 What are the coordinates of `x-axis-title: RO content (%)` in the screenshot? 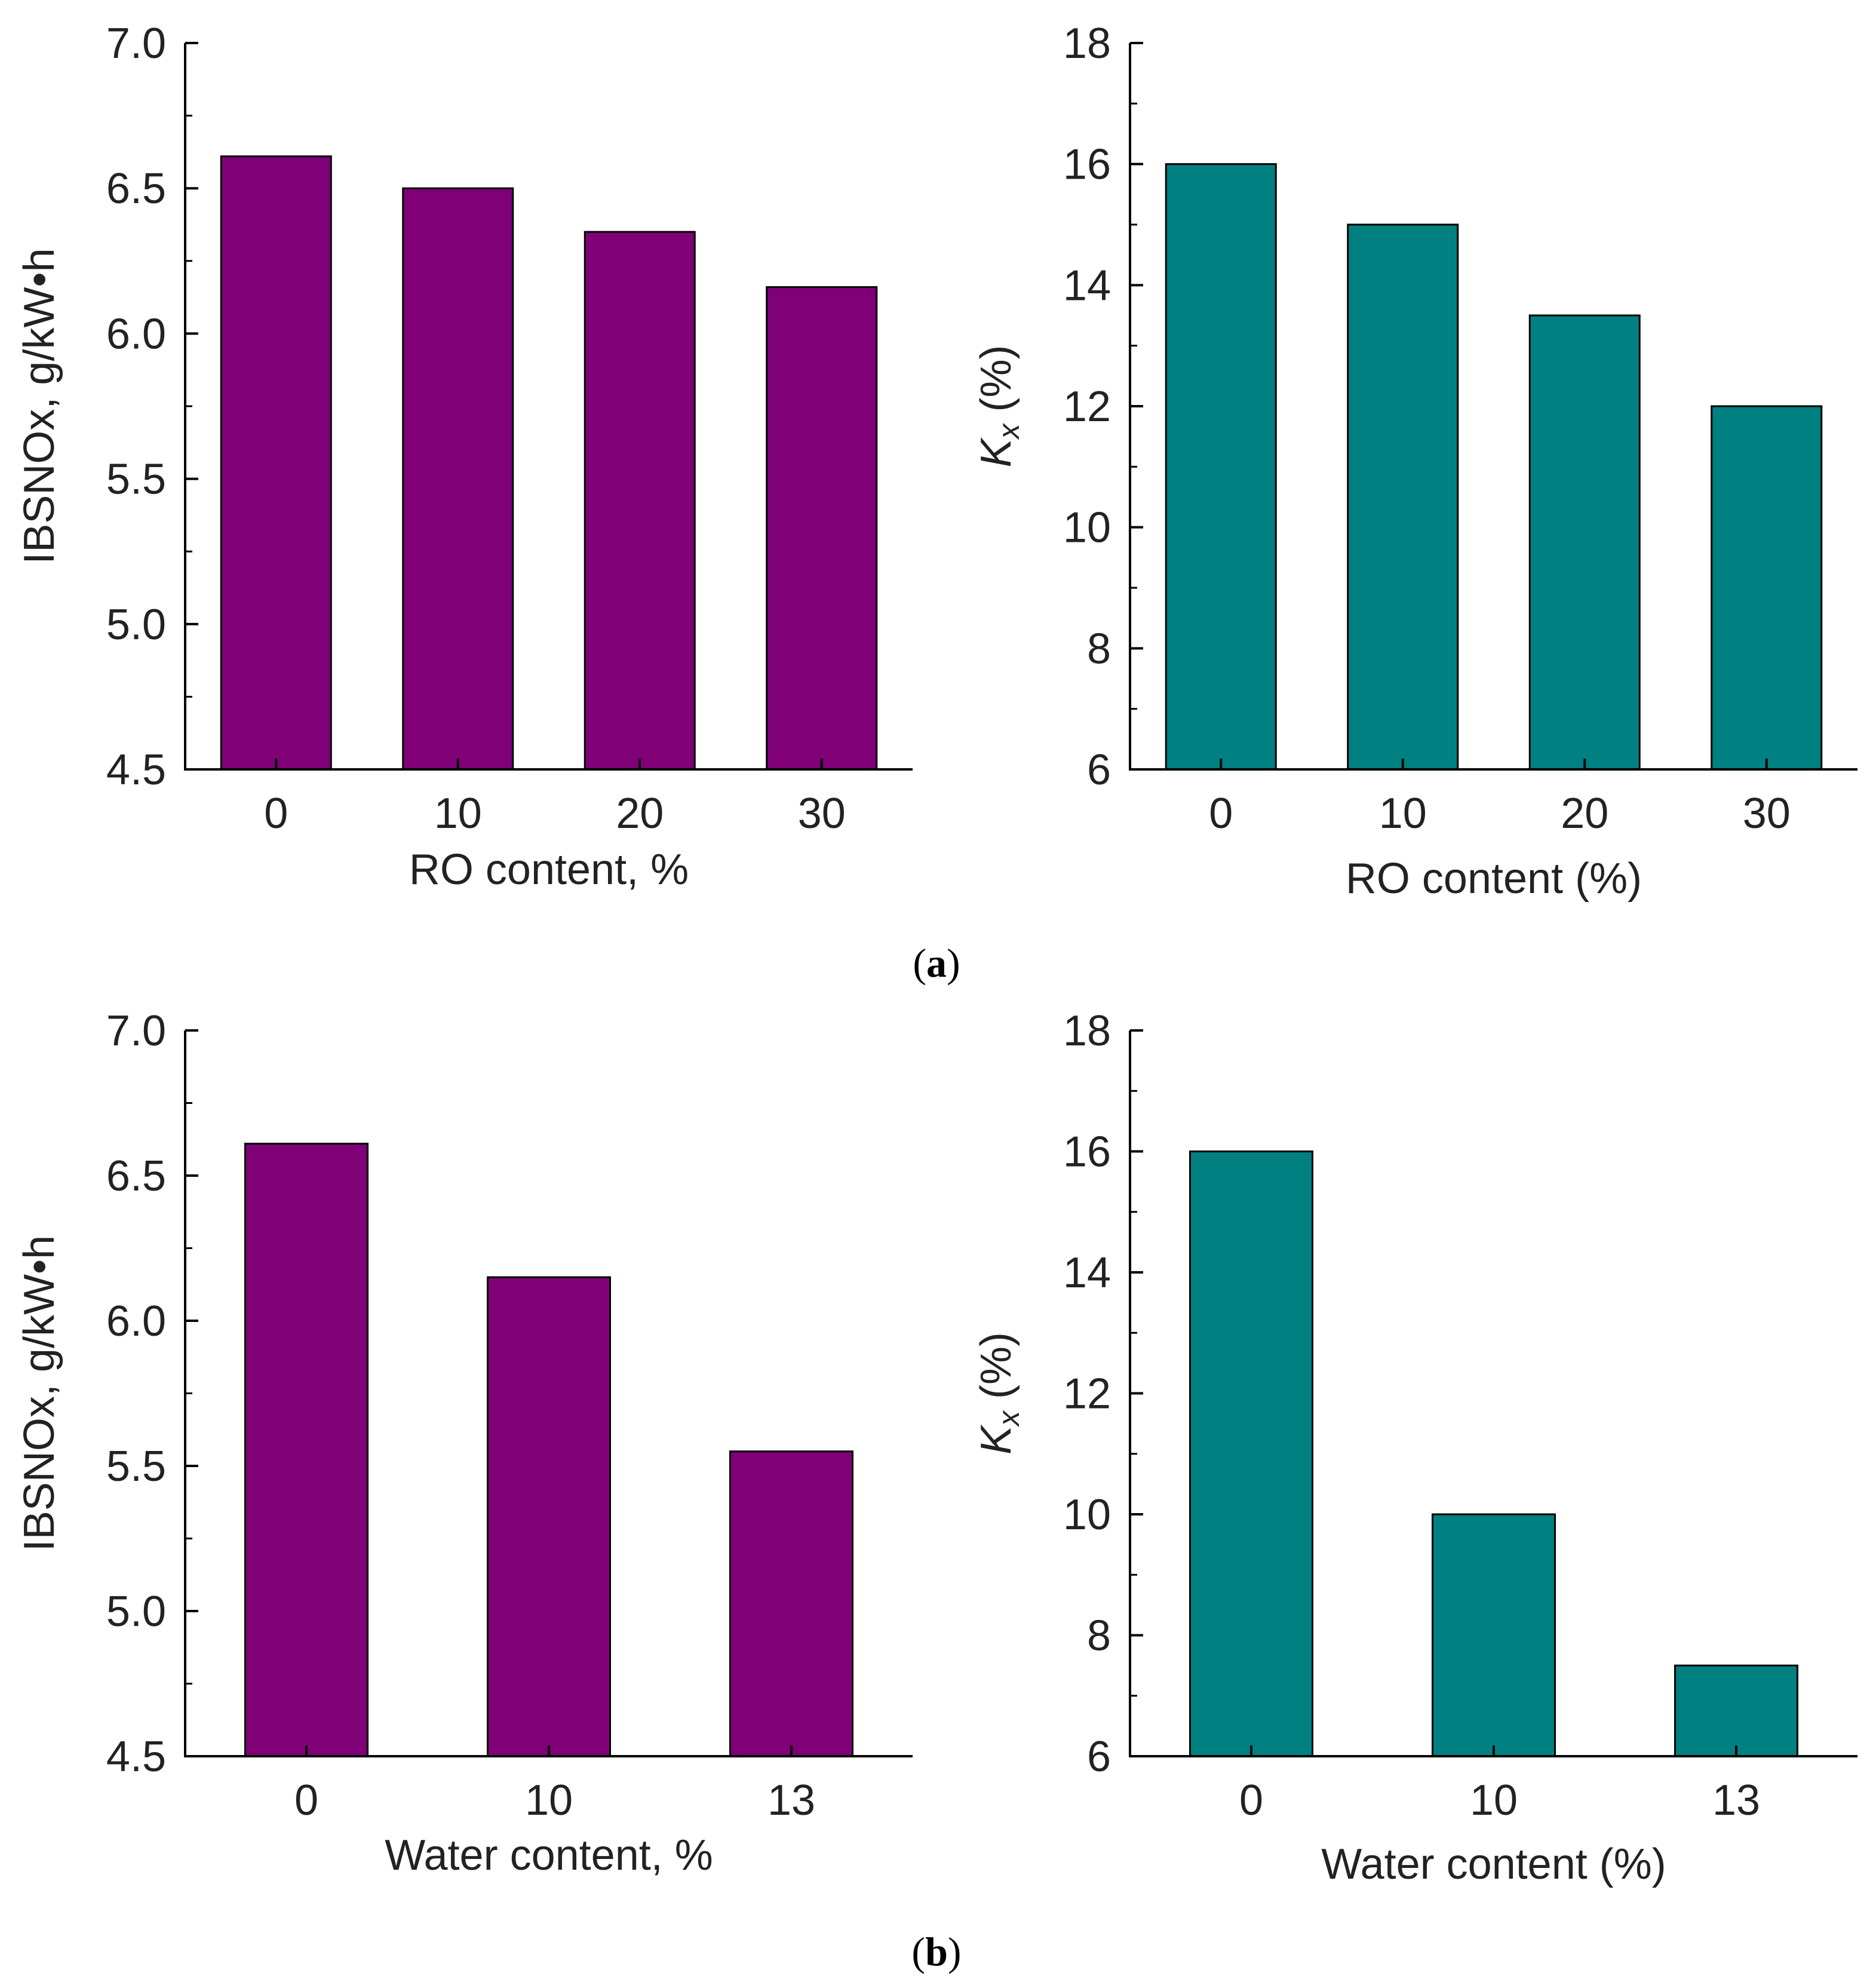 It's located at (1494, 879).